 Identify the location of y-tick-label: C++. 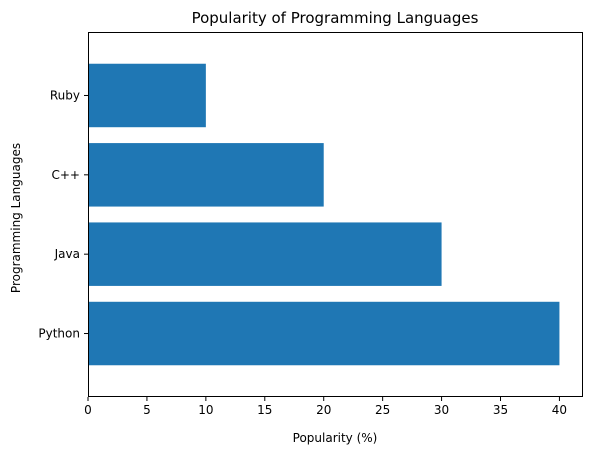
(66, 175).